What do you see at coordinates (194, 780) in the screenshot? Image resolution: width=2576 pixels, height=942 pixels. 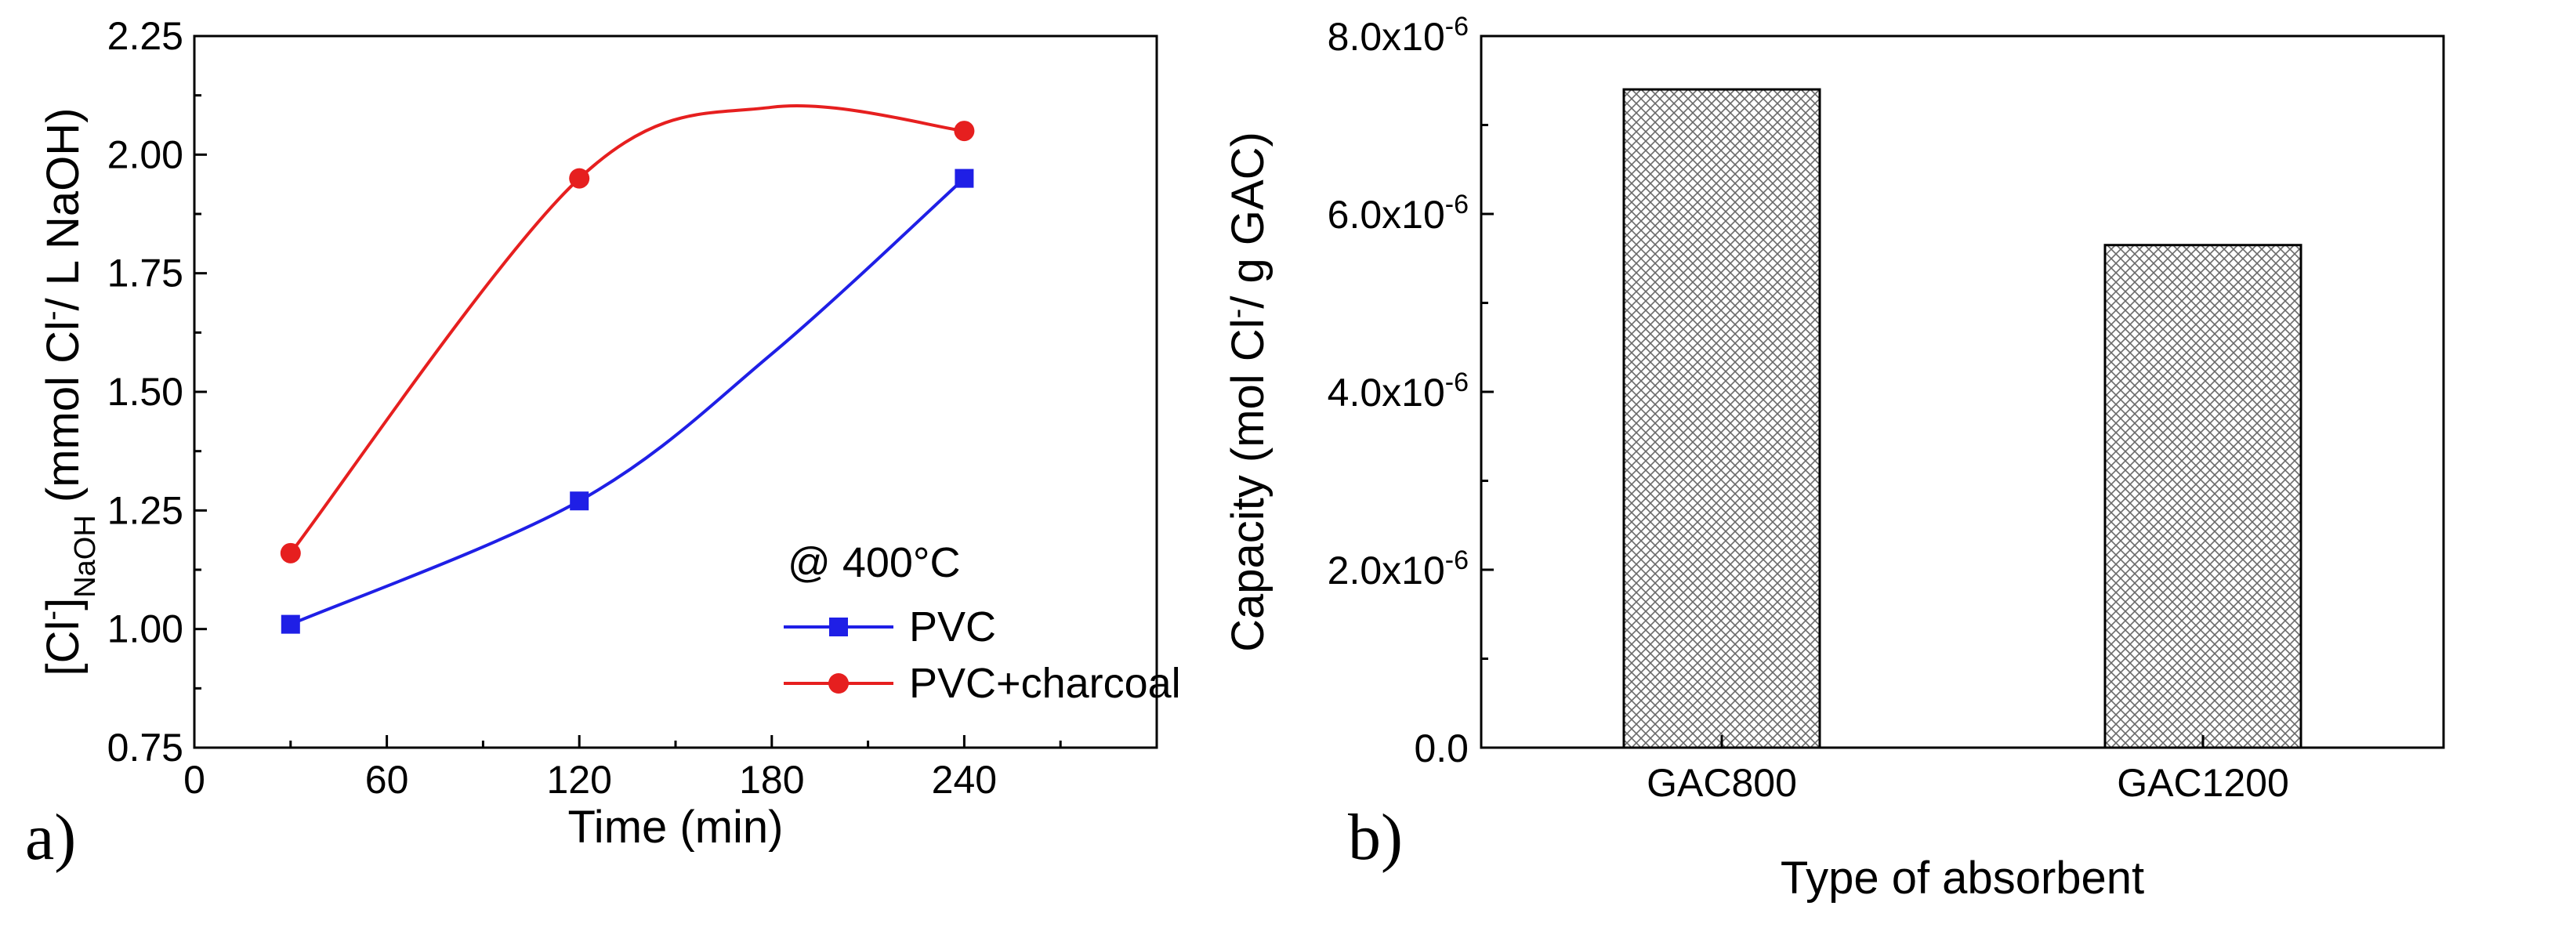 I see `chart-a-x-tick-label: 0` at bounding box center [194, 780].